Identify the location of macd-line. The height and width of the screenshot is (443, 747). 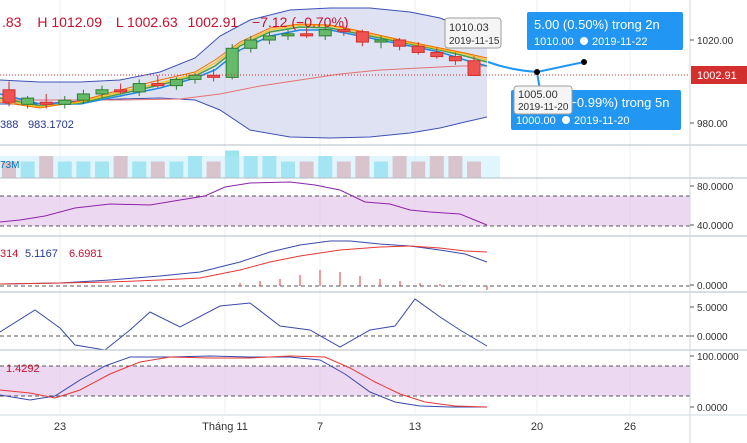
(244, 262).